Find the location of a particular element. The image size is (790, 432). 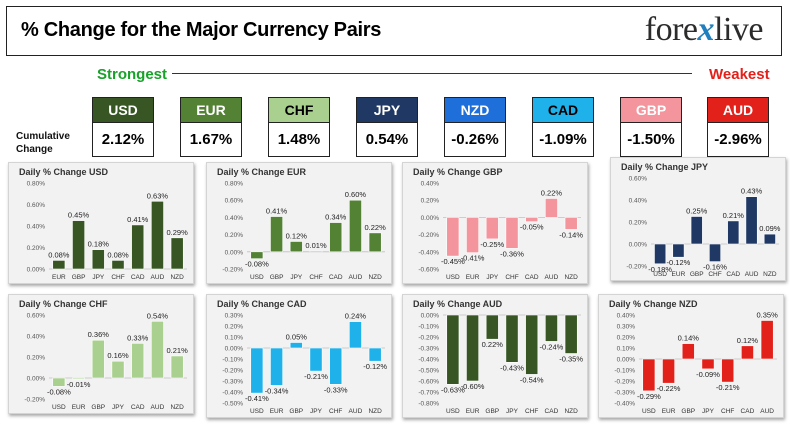

data-label: 0.60% is located at coordinates (356, 194).